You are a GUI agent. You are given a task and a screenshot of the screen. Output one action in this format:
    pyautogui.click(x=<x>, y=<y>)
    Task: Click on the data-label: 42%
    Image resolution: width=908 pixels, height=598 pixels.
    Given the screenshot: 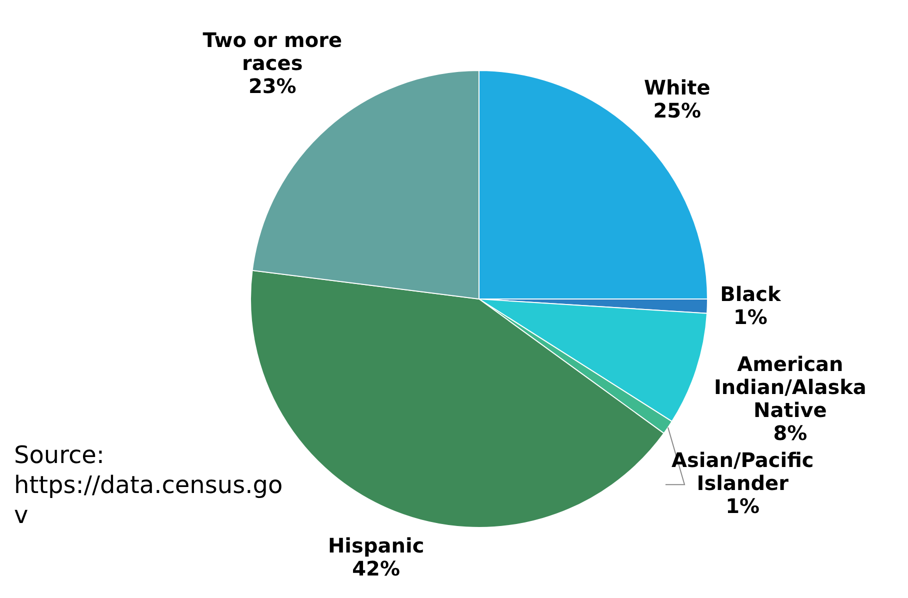 What is the action you would take?
    pyautogui.click(x=376, y=568)
    